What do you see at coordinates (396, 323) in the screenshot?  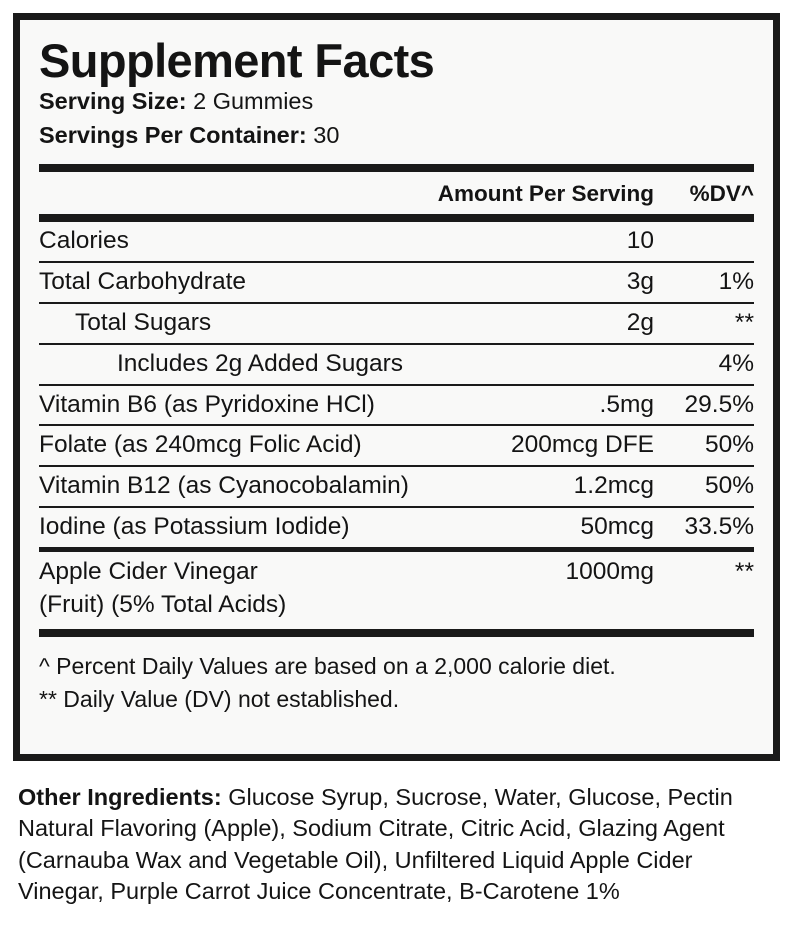 I see `table-row: Total Sugars 2g **` at bounding box center [396, 323].